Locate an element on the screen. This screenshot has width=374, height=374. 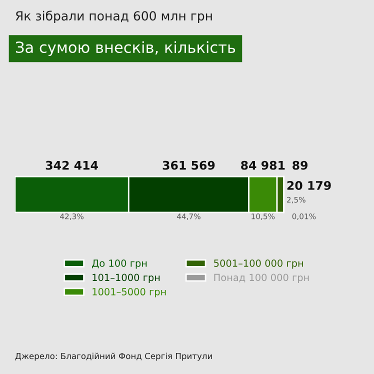
text: Джерело: Благодійний Фонд Сергія Притули is located at coordinates (113, 356).